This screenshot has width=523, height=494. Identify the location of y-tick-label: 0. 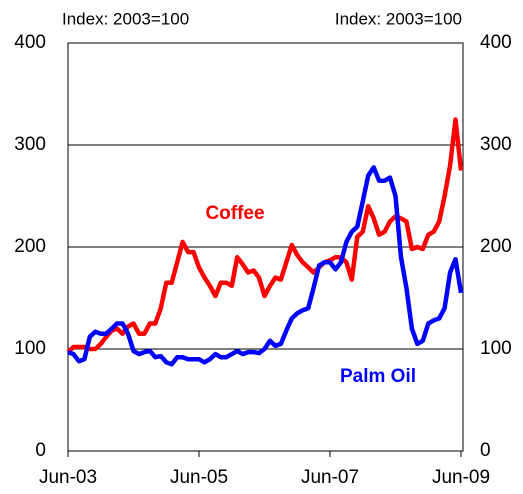
(40, 450).